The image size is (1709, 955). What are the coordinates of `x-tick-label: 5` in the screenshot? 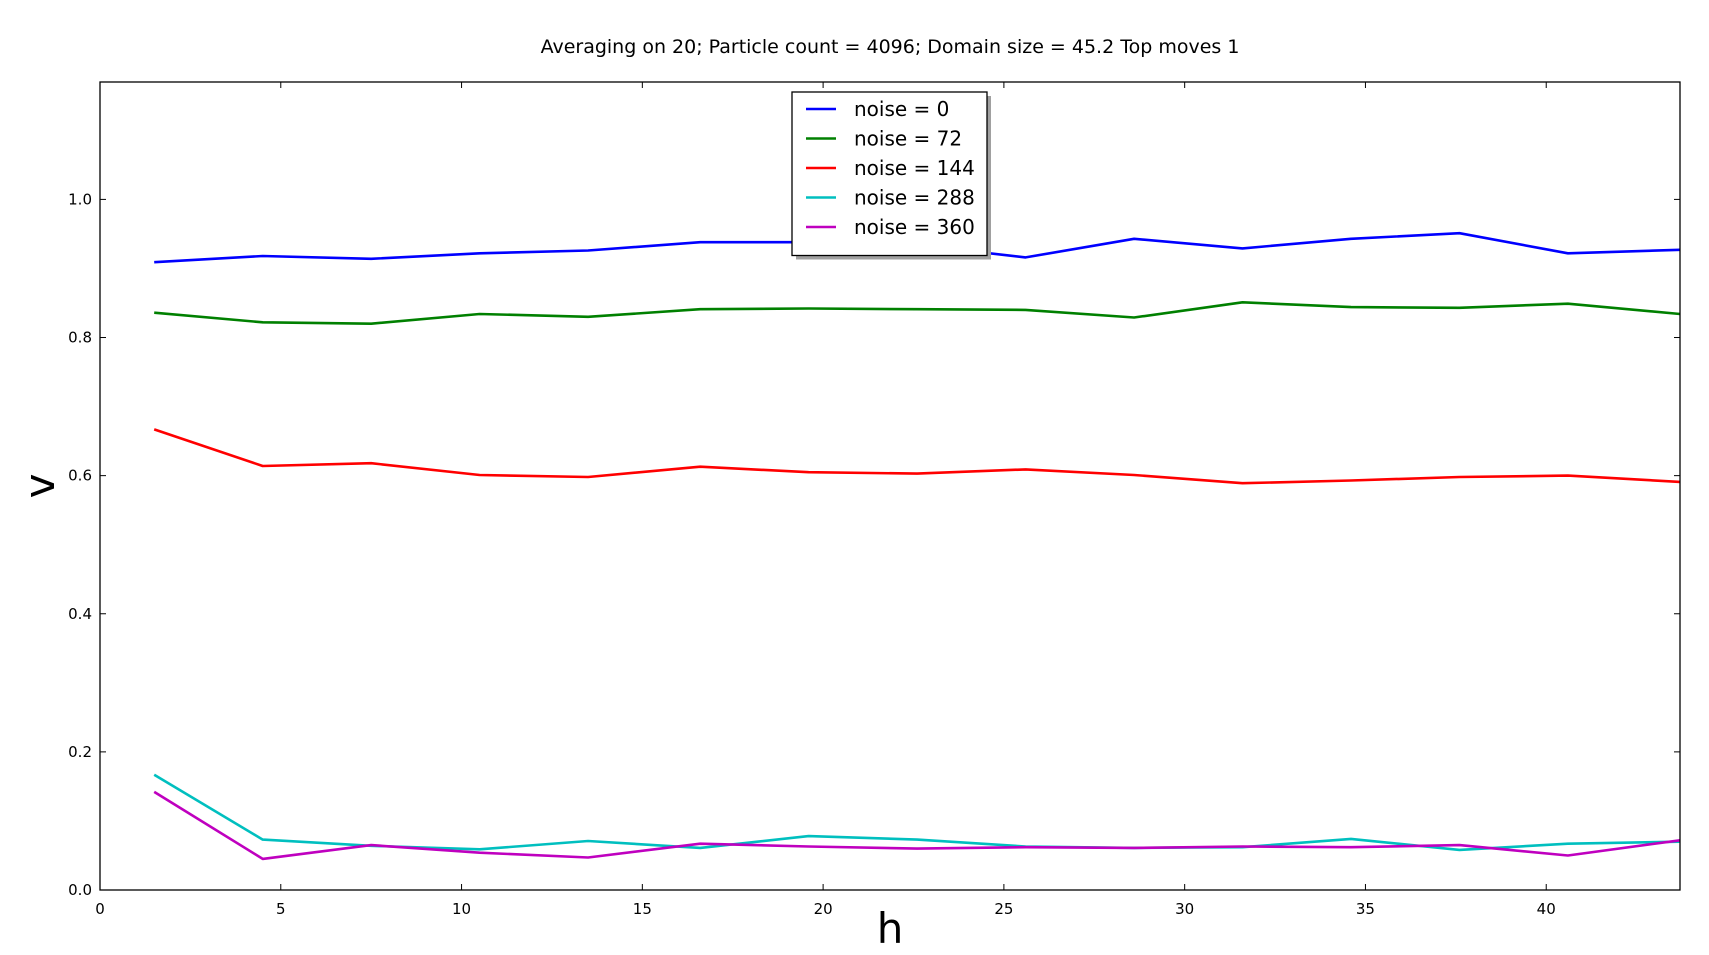 It's located at (281, 909).